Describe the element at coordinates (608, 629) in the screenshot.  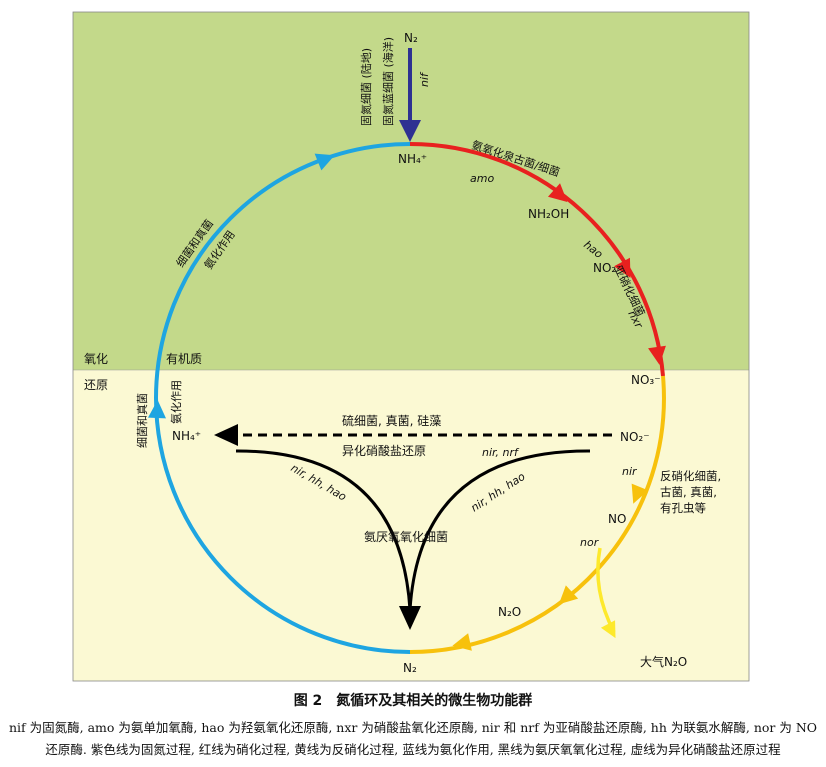
I see `atmosphere-n2o-arrowhead` at that location.